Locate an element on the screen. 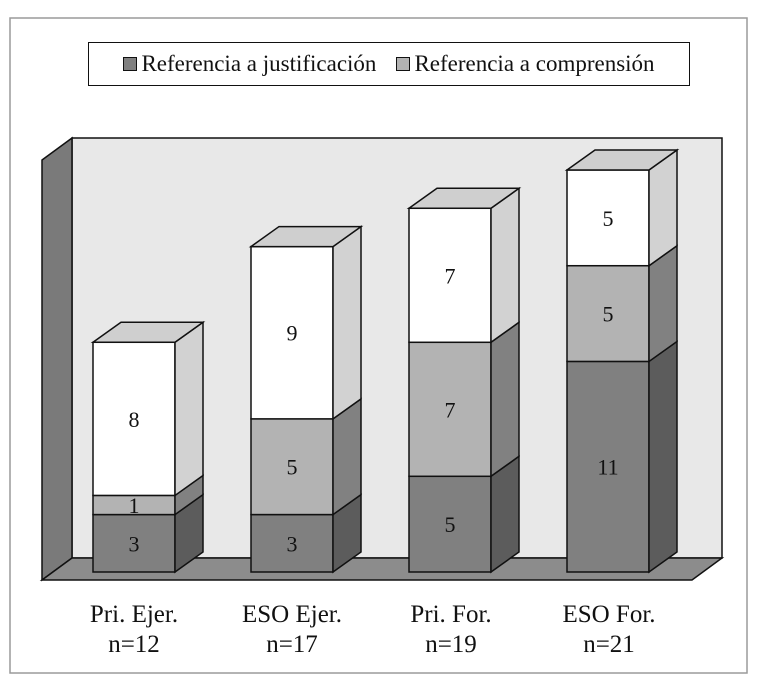 The width and height of the screenshot is (757, 676). side-wall is located at coordinates (57, 359).